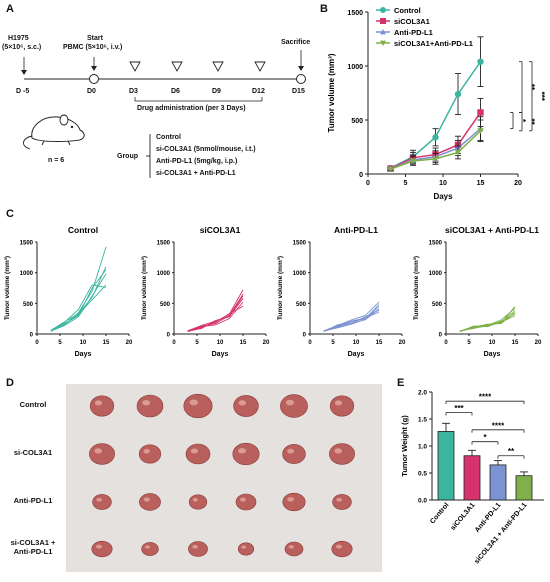  Describe the element at coordinates (10, 383) in the screenshot. I see `panel-label-d: D` at that location.